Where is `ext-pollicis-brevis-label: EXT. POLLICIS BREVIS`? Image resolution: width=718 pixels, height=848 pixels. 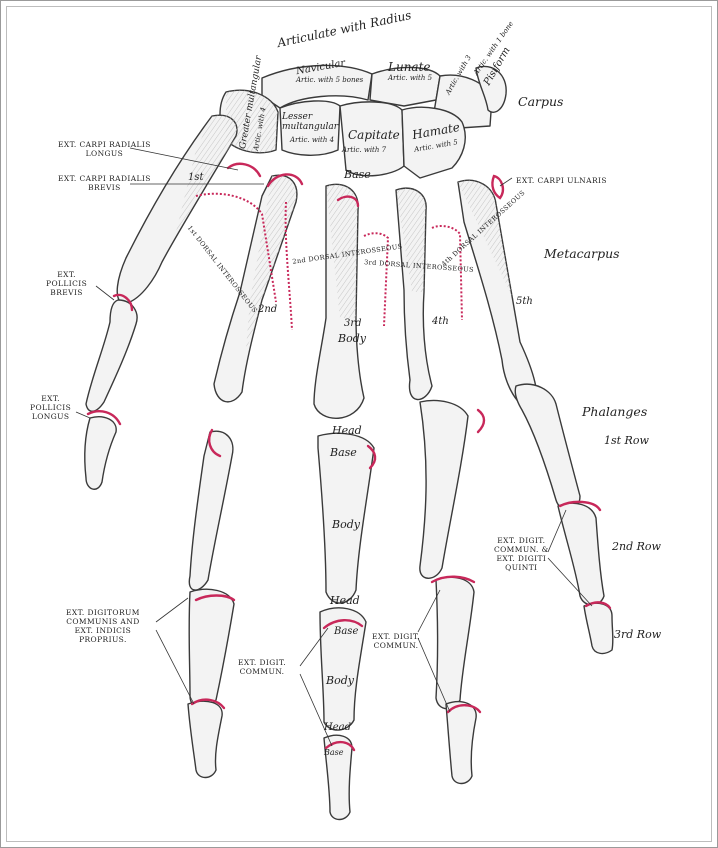 ext-pollicis-brevis-label: EXT. POLLICIS BREVIS is located at coordinates (67, 283).